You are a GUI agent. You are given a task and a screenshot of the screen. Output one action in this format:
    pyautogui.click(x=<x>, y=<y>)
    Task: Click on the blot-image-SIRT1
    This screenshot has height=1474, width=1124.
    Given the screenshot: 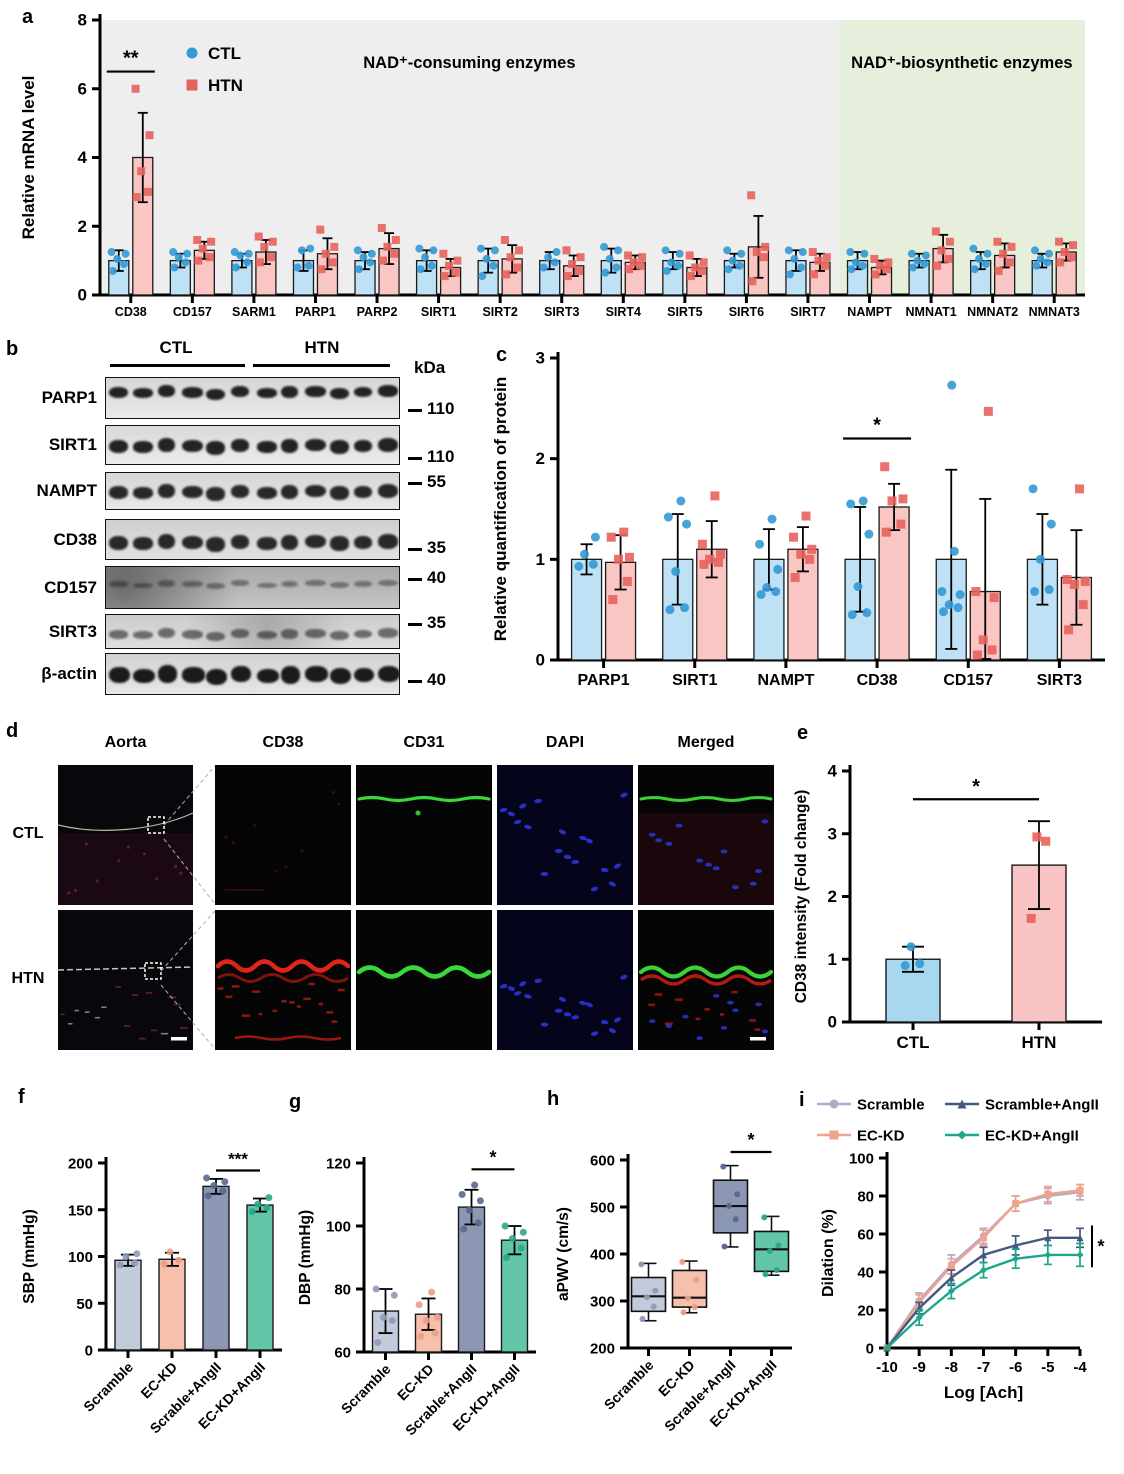 What is the action you would take?
    pyautogui.click(x=252, y=445)
    